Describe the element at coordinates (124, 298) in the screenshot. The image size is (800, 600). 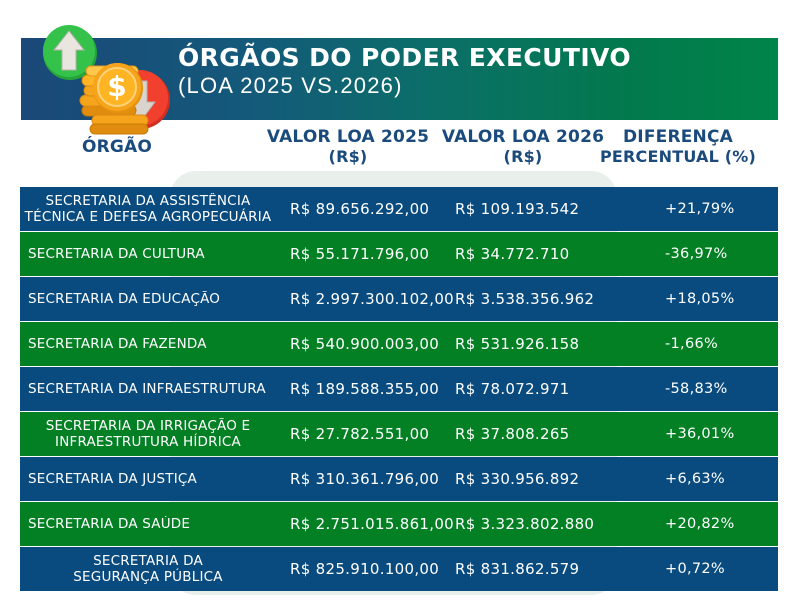
I see `orgao-cell: SECRETARIA DA EDUCAÇÃO` at that location.